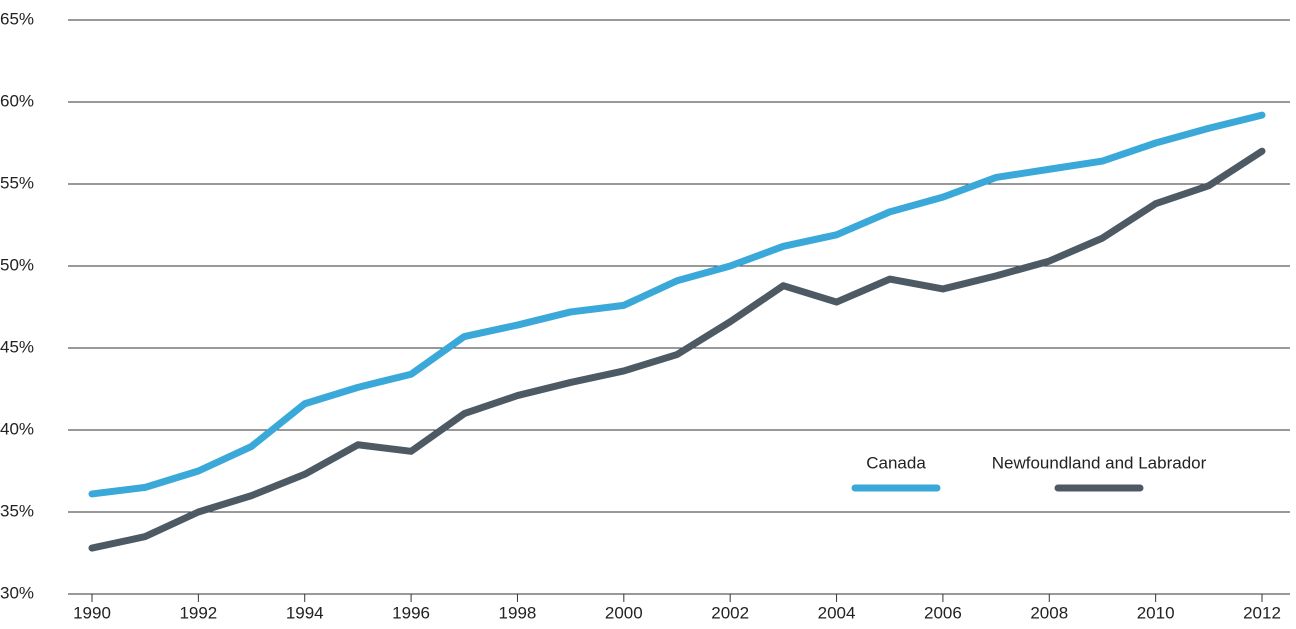  What do you see at coordinates (411, 612) in the screenshot?
I see `x-tick-label: 1996` at bounding box center [411, 612].